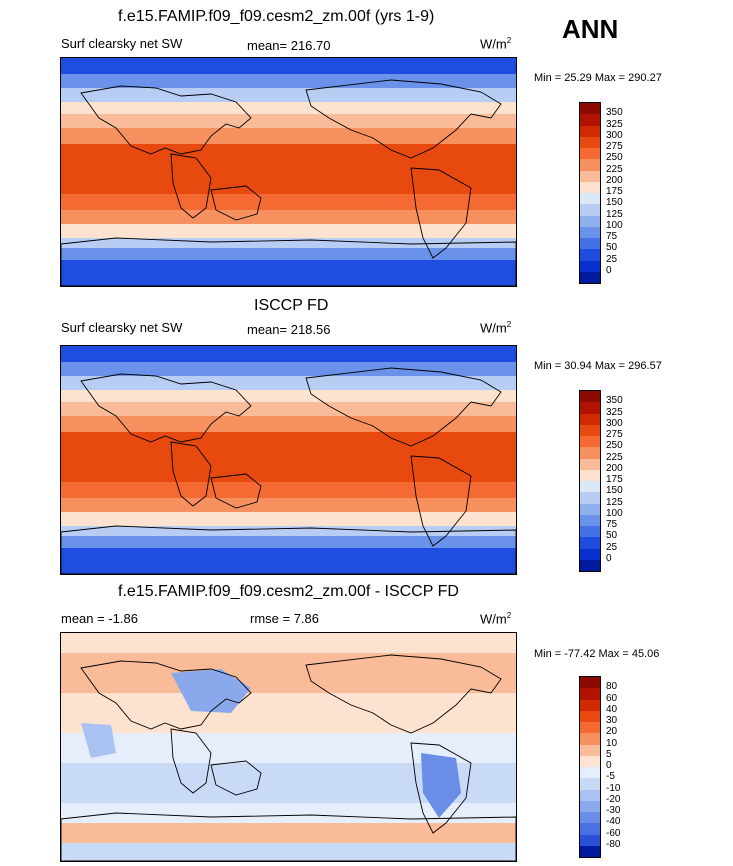 This screenshot has height=866, width=733. Describe the element at coordinates (496, 328) in the screenshot. I see `panel-2-units: W/m2` at that location.